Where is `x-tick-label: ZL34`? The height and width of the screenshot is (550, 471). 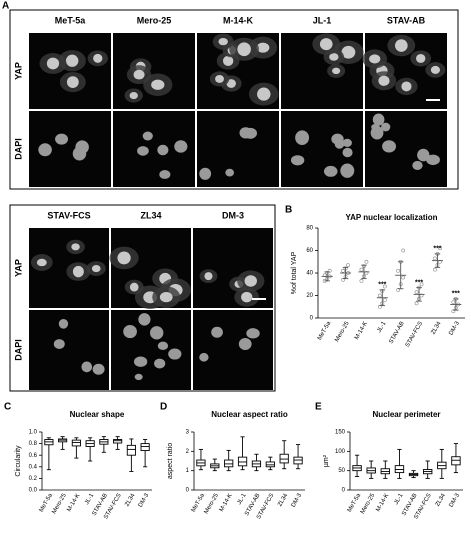 x-tick-label: ZL34 is located at coordinates (441, 499).